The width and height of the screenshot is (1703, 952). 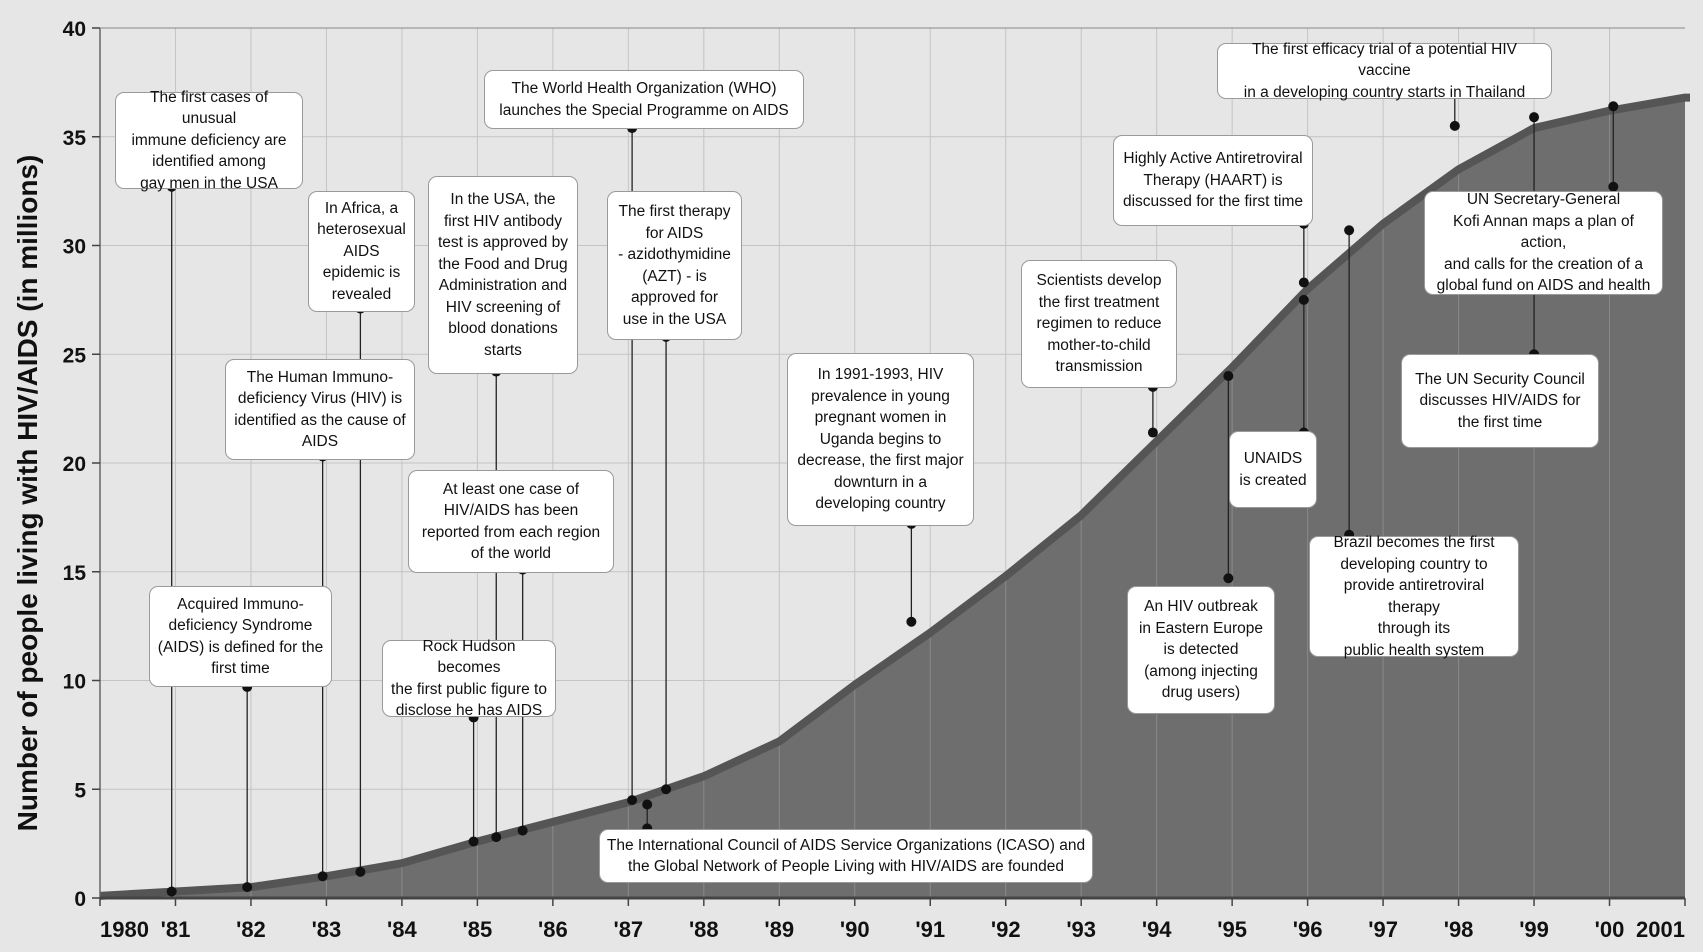 What do you see at coordinates (124, 929) in the screenshot?
I see `x-tick-label: 1980` at bounding box center [124, 929].